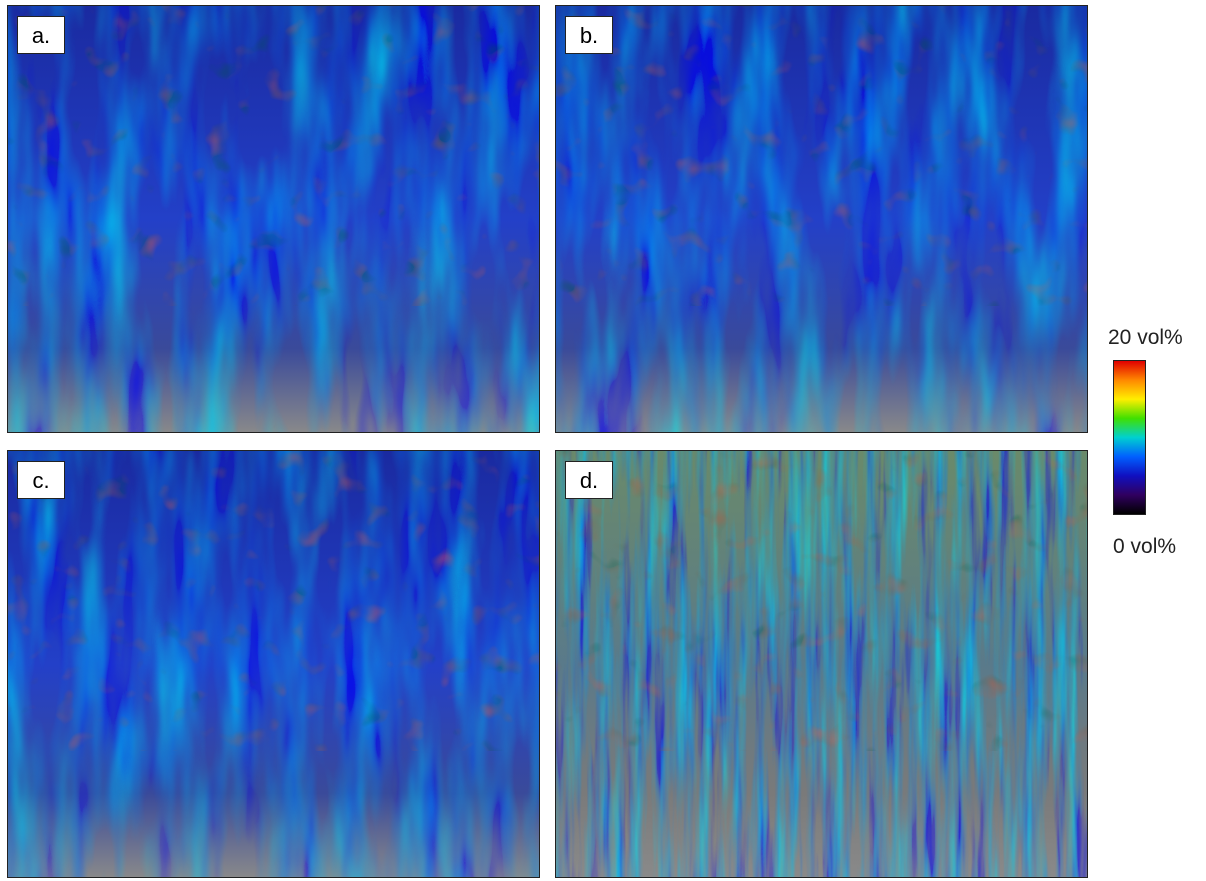 The width and height of the screenshot is (1206, 881). What do you see at coordinates (1145, 546) in the screenshot?
I see `colorbar-min-label: 0 vol%` at bounding box center [1145, 546].